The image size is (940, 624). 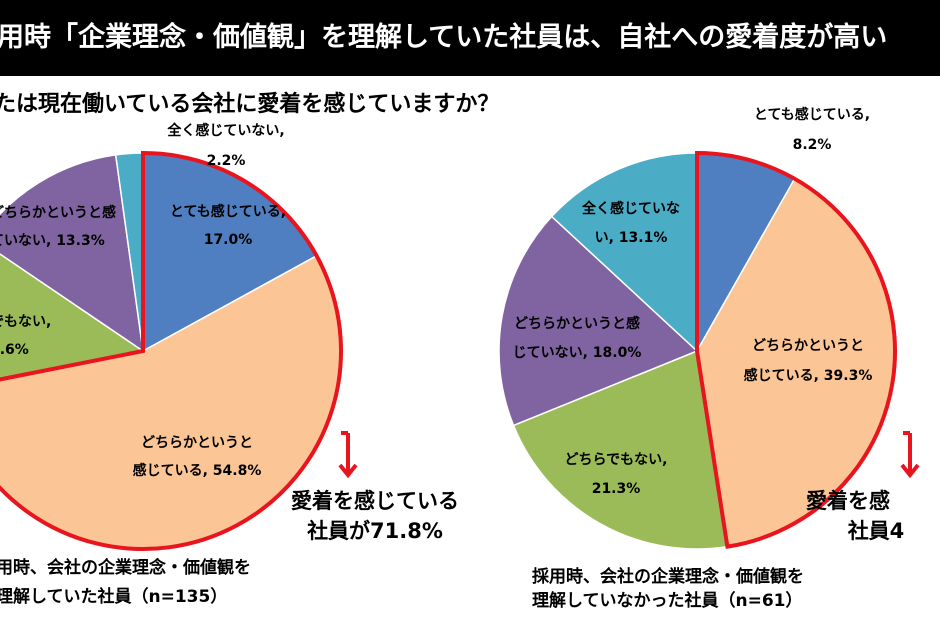 I want to click on slice-label-somewhat_not: どちらかというと感ていない, 13.3%, so click(x=58, y=226).